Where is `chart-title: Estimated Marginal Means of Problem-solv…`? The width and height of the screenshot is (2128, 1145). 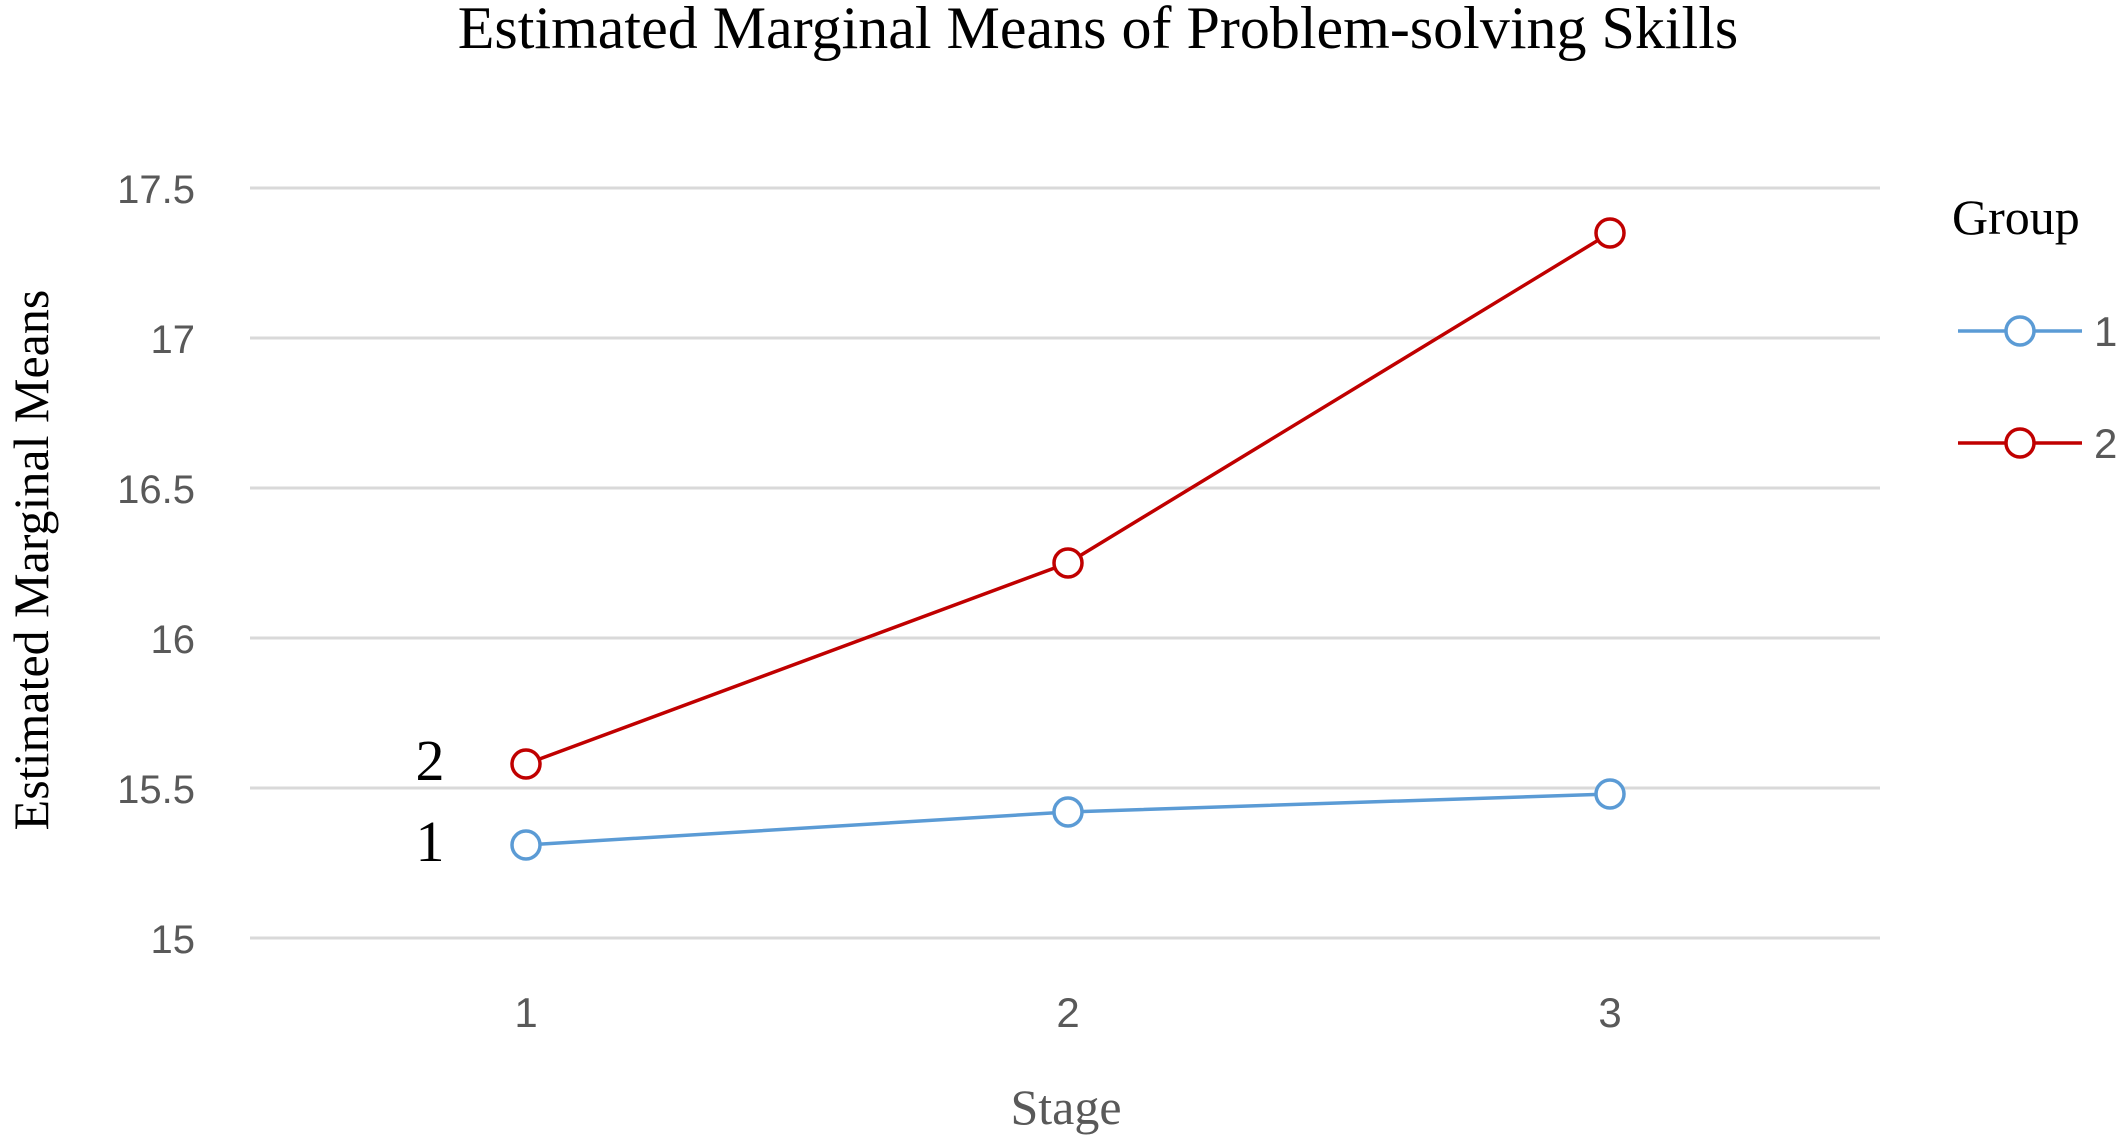
chart-title: Estimated Marginal Means of Problem-solv… is located at coordinates (1098, 30).